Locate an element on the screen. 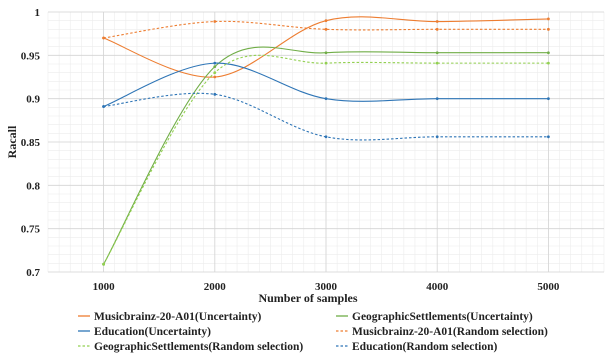 This screenshot has width=611, height=358. legend-item-2: GeographicSettlements(Uncertainty) is located at coordinates (434, 317).